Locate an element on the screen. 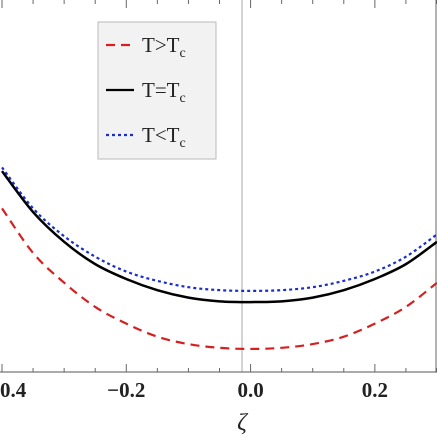  x-axis-label: ζ is located at coordinates (243, 423).